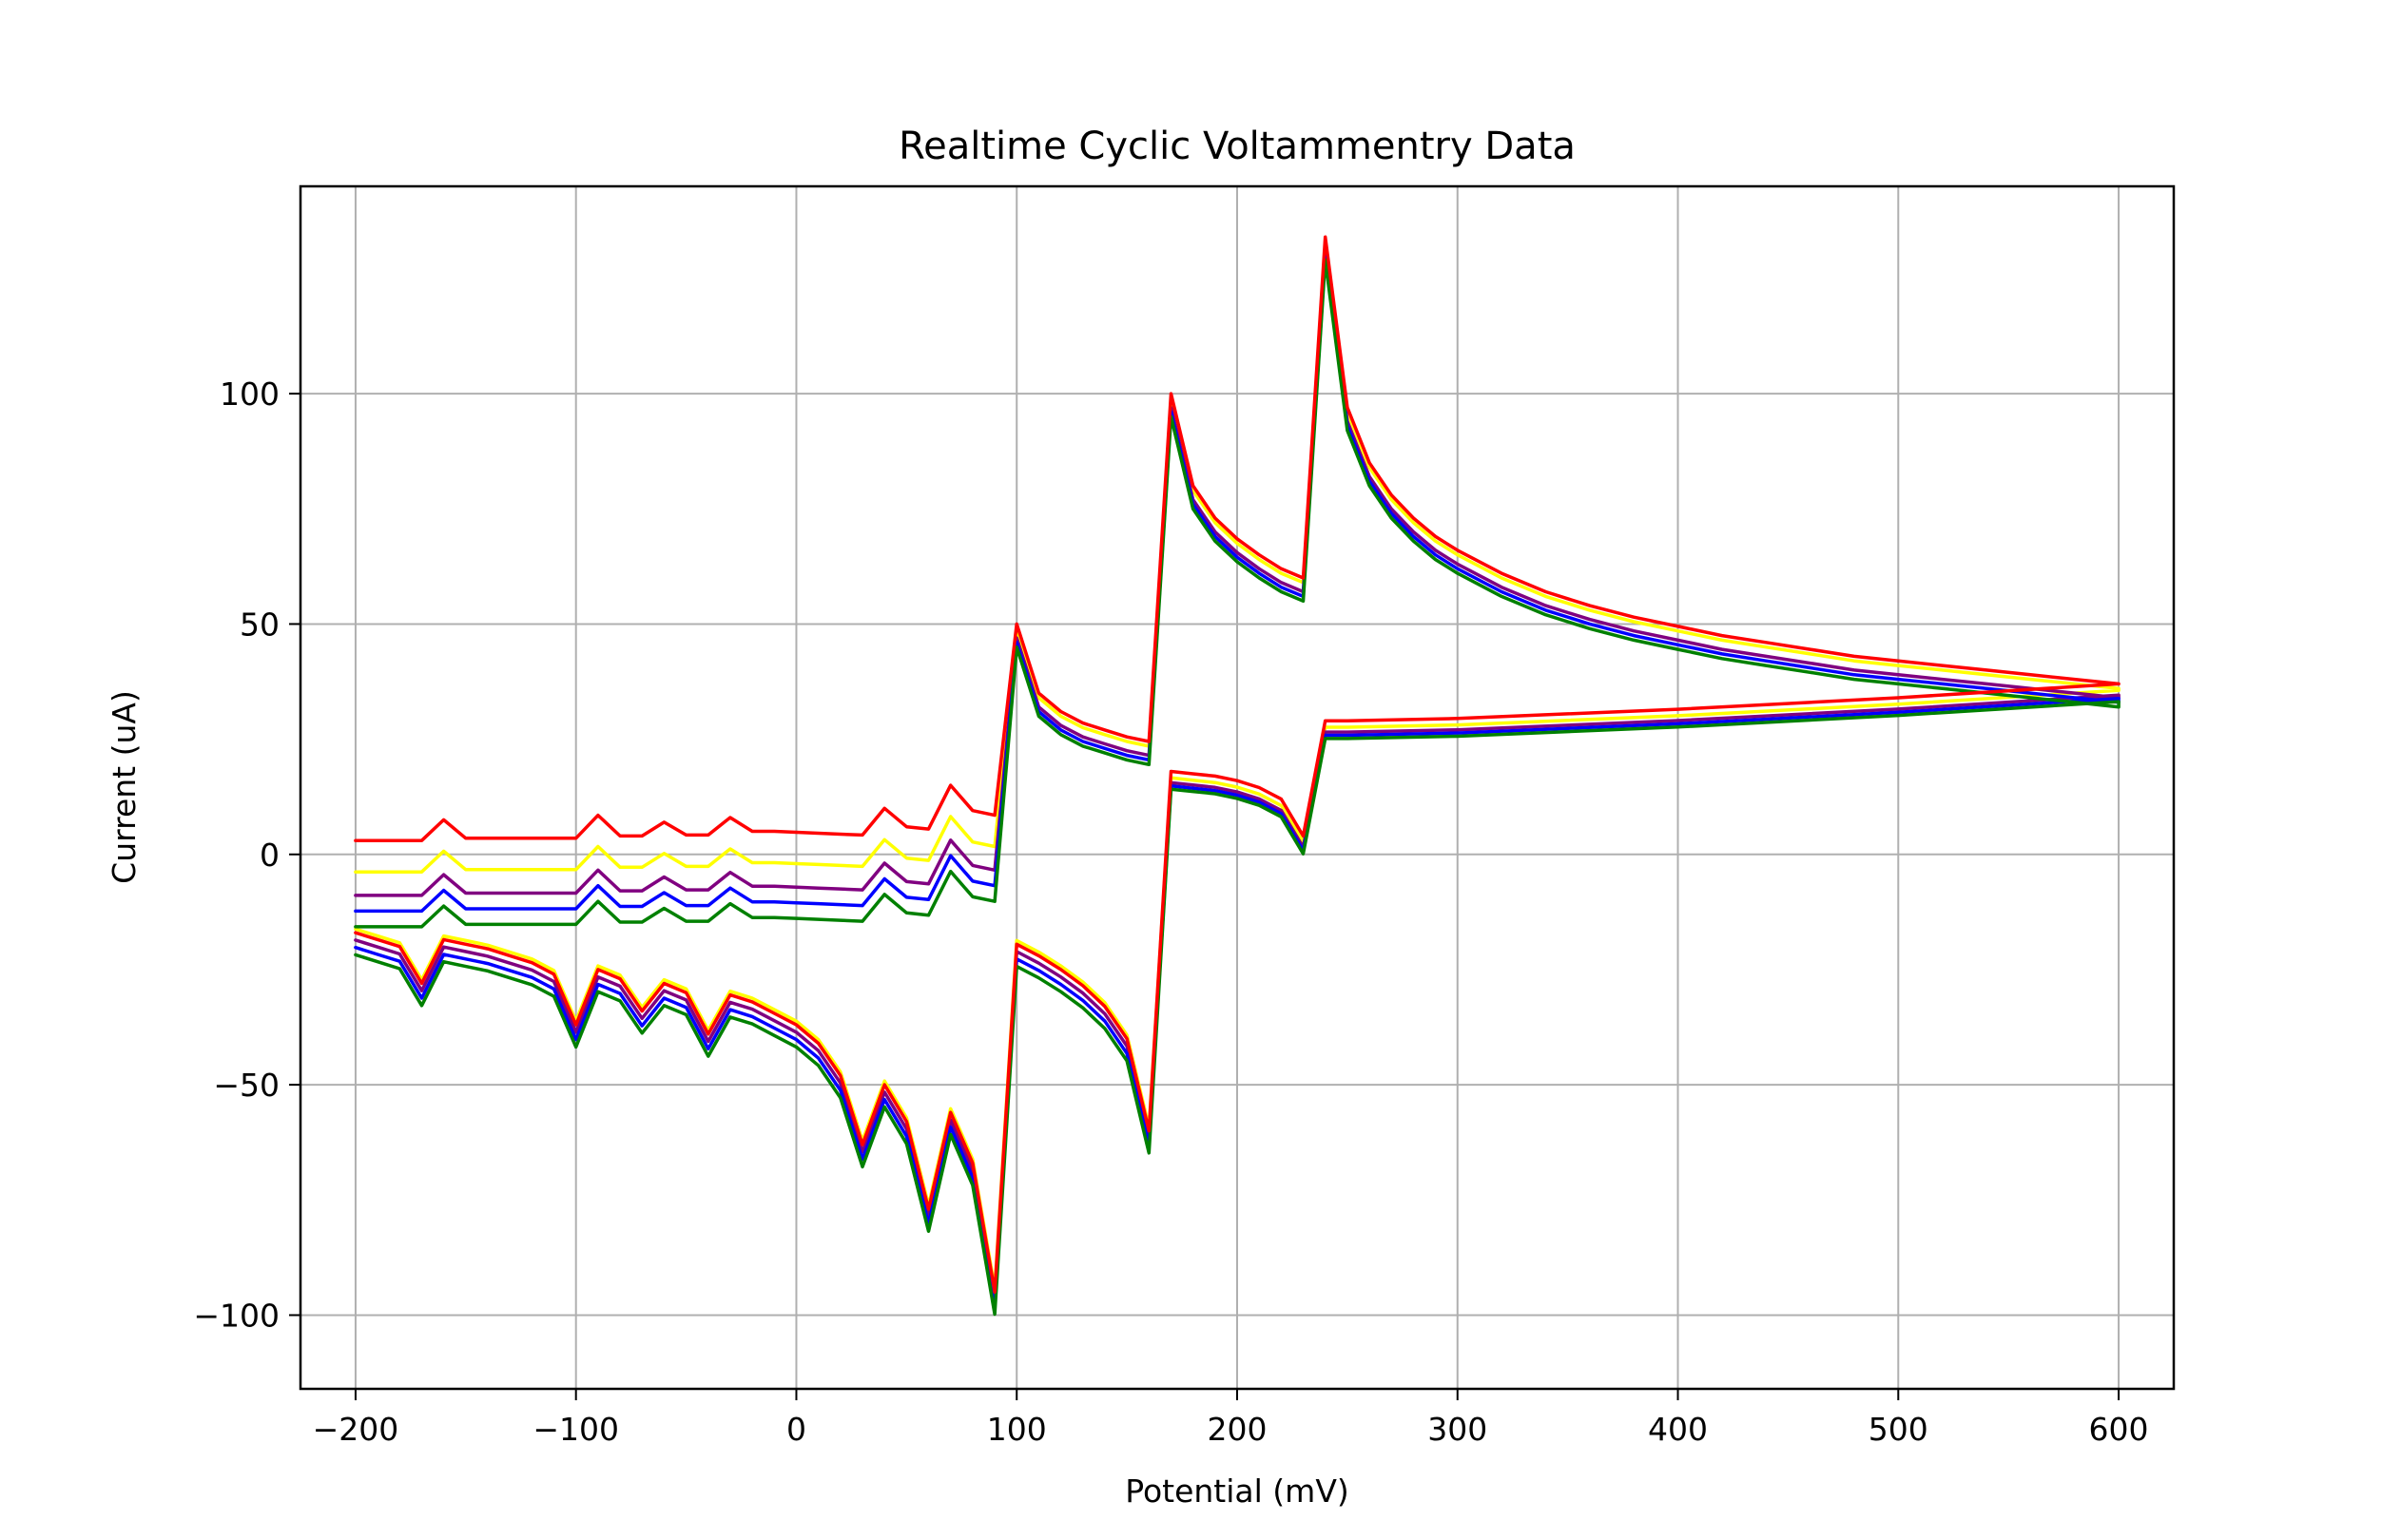  What do you see at coordinates (2119, 1429) in the screenshot?
I see `x-tick-label: 600` at bounding box center [2119, 1429].